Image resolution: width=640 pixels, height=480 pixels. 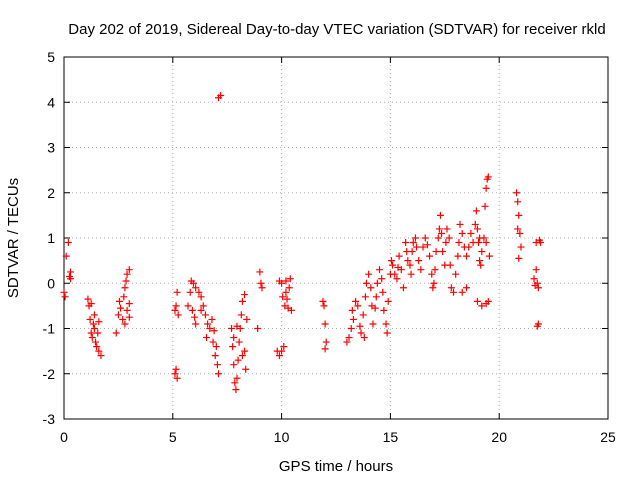 I want to click on x-tick-label: 15, so click(x=391, y=437).